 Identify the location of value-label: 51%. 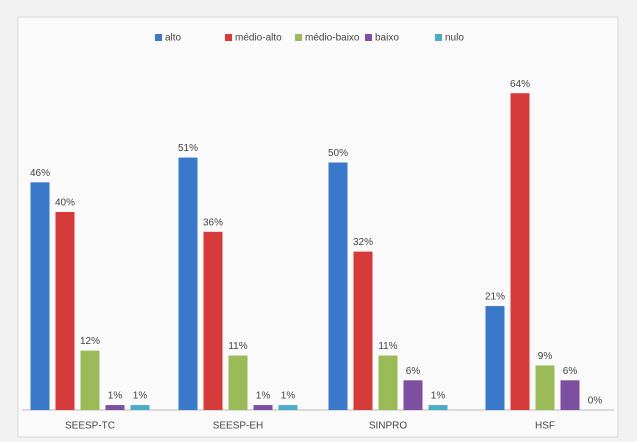
(188, 148).